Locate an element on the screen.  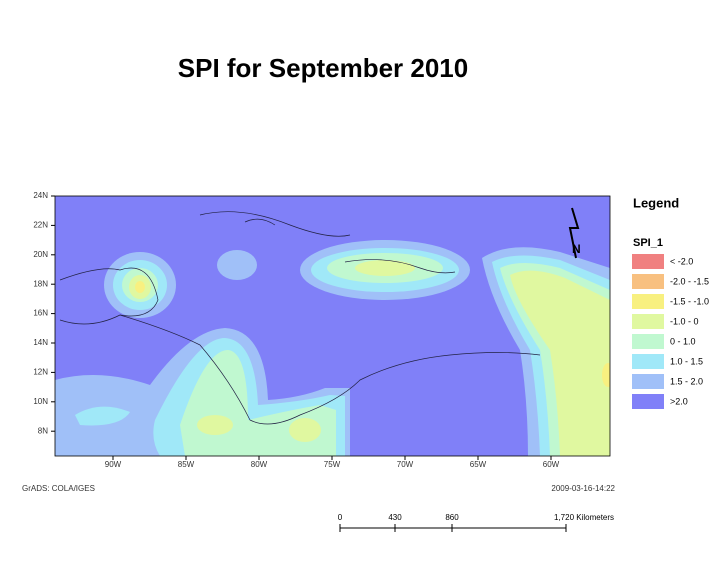
credit: GrADS: COLA/IGES is located at coordinates (58, 488).